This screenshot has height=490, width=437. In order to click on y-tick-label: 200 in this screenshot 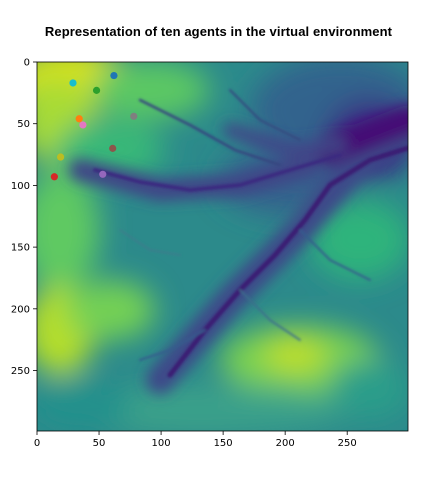, I will do `click(20, 309)`.